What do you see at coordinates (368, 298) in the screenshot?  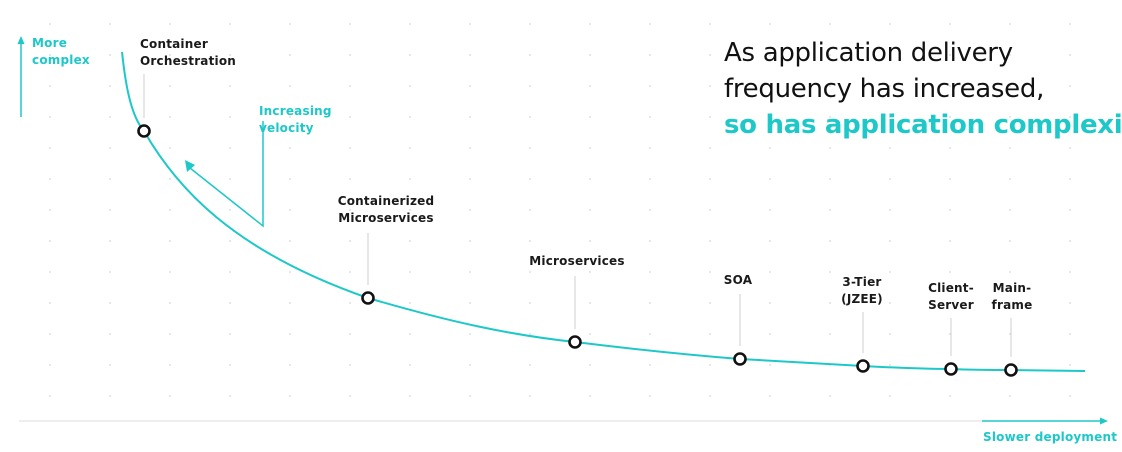 I see `node-containerized-microservices` at bounding box center [368, 298].